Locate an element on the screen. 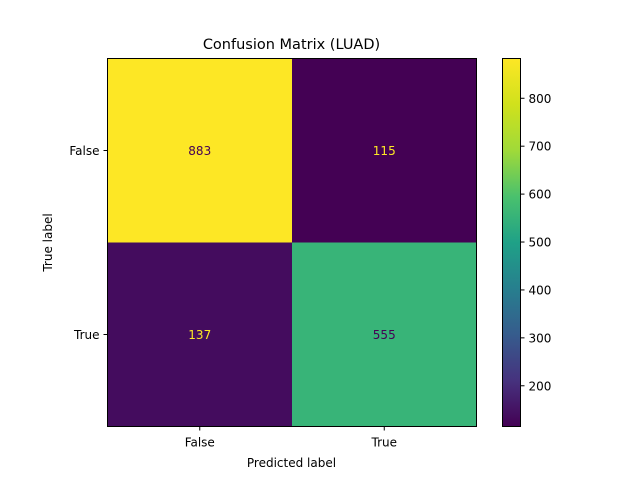  y-tick-label: False is located at coordinates (84, 151).